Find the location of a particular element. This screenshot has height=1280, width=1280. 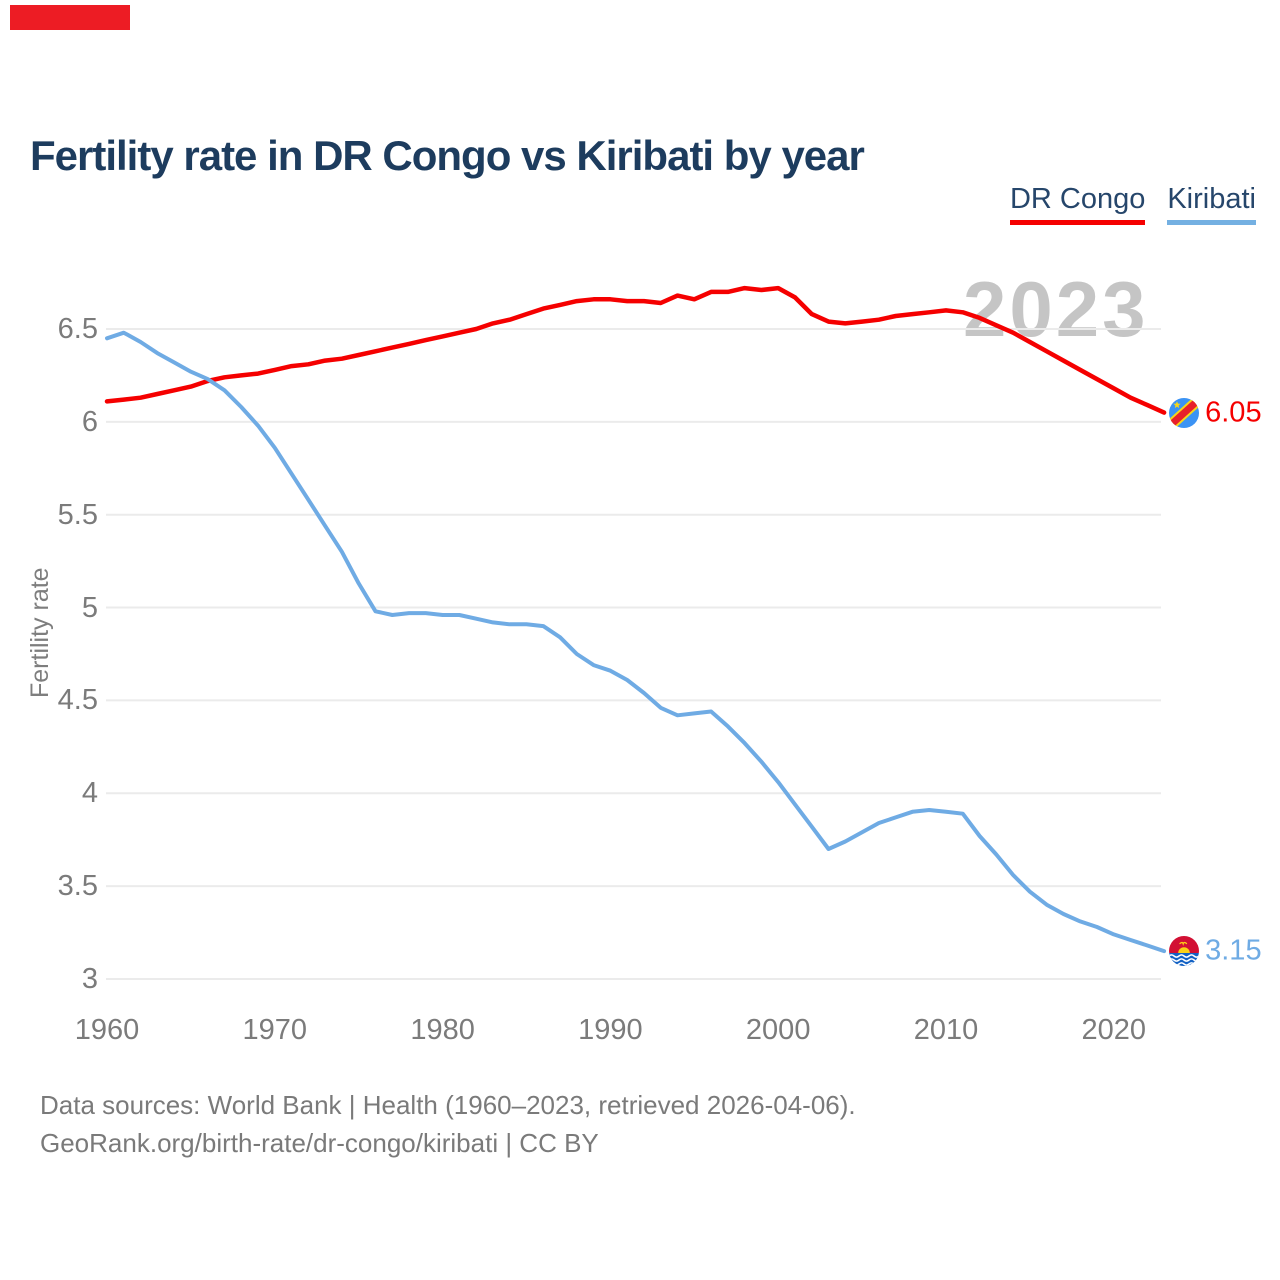

y-tick-label: 4.5 is located at coordinates (77, 700).